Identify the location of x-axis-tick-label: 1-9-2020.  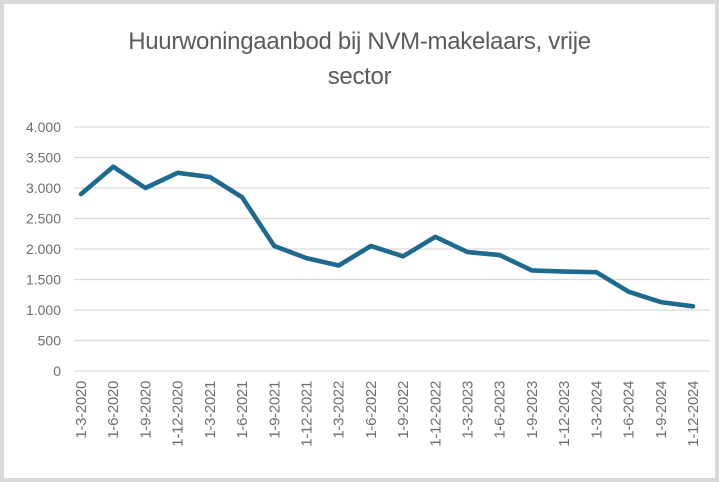
(145, 410).